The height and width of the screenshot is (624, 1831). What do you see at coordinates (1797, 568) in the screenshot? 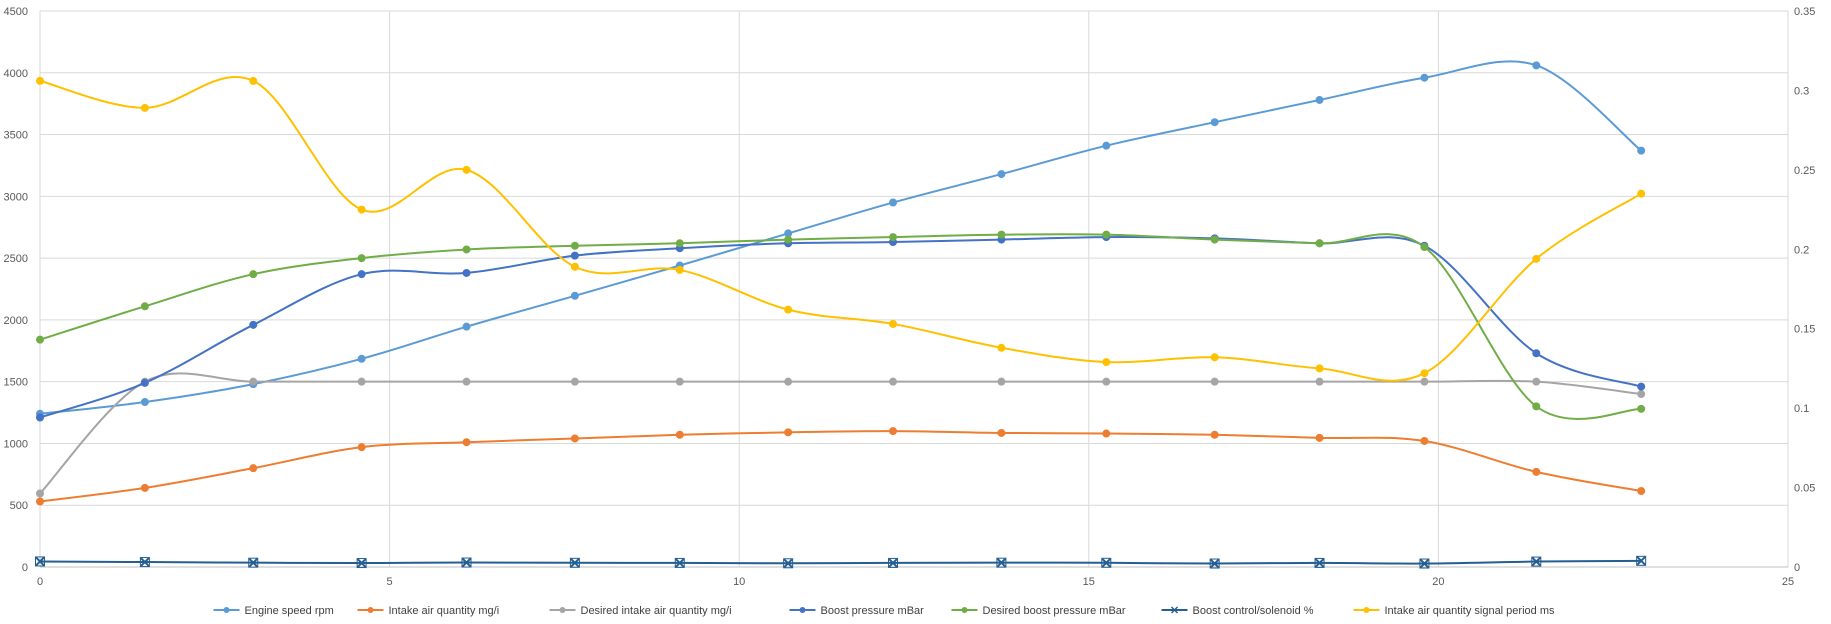
I see `y-right-tick-label: 0` at bounding box center [1797, 568].